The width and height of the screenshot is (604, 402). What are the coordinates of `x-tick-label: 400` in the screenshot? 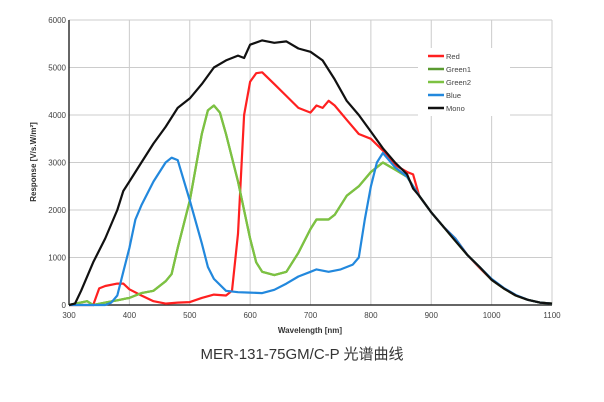 It's located at (130, 315).